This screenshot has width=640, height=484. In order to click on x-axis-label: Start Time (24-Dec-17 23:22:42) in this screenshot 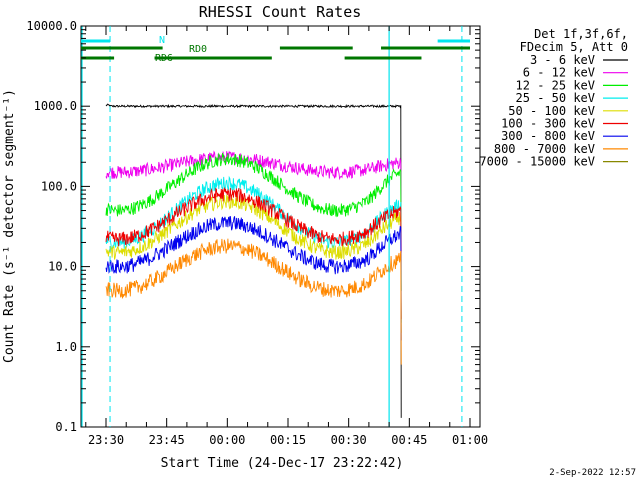, I will do `click(282, 463)`.